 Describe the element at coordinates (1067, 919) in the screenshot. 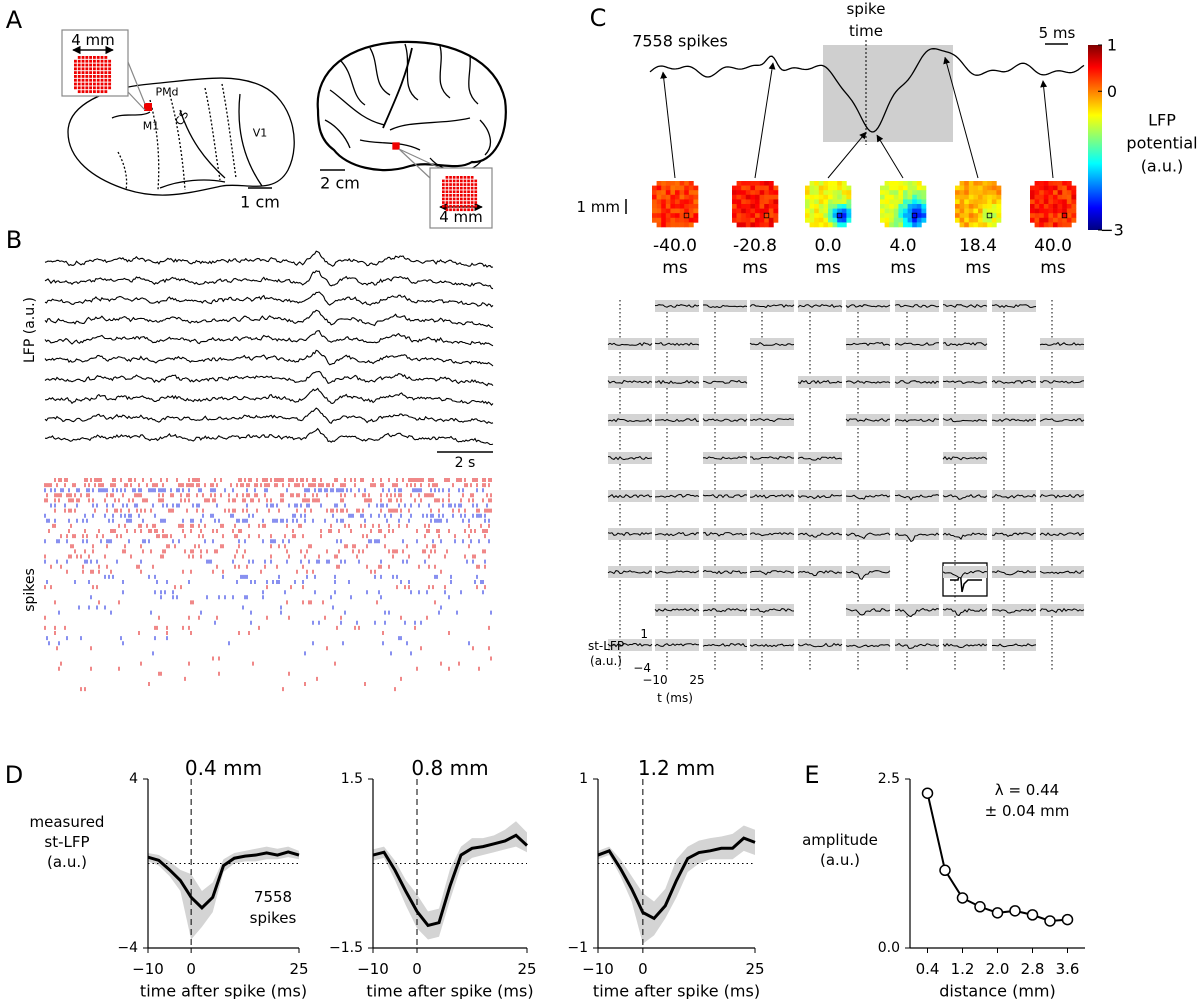

I see `data-point` at that location.